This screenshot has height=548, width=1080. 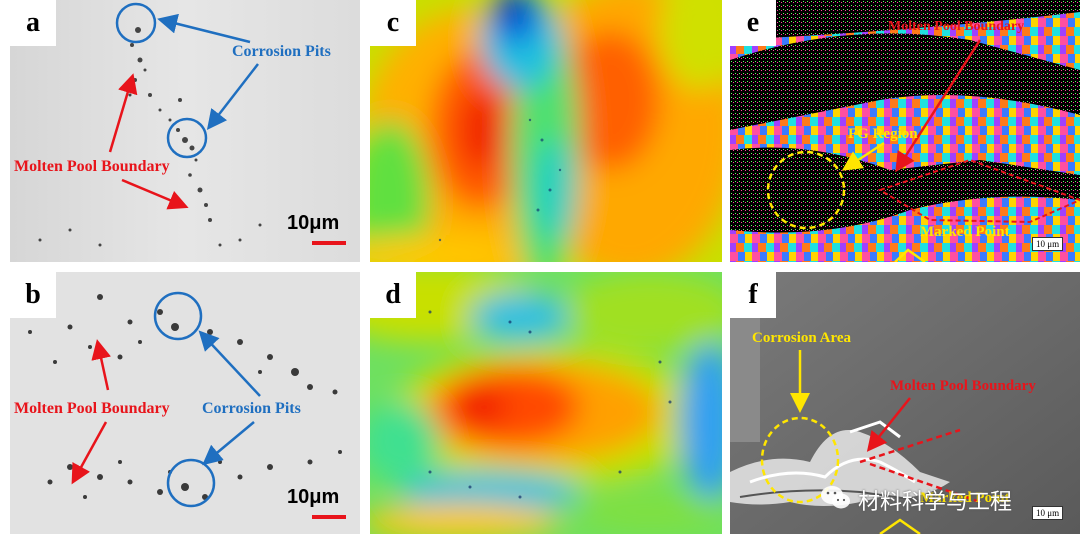 What do you see at coordinates (33, 295) in the screenshot?
I see `panel-b-label: b` at bounding box center [33, 295].